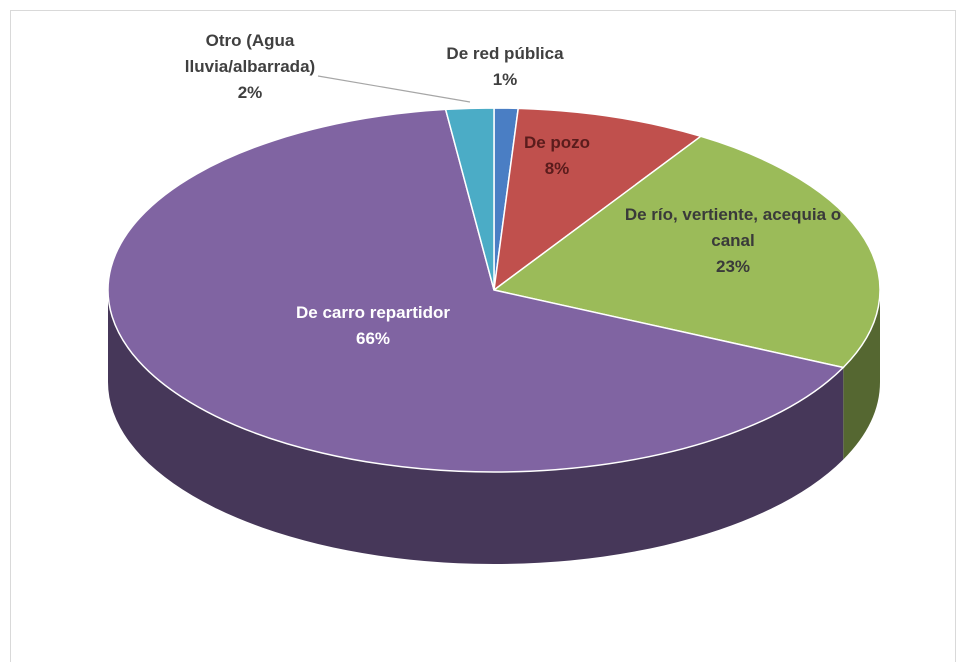 The image size is (969, 662). Describe the element at coordinates (250, 92) in the screenshot. I see `value-label: 2%` at that location.